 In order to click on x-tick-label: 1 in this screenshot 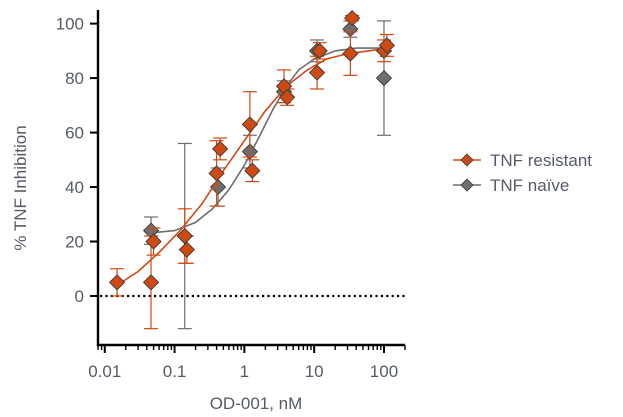, I will do `click(244, 371)`.